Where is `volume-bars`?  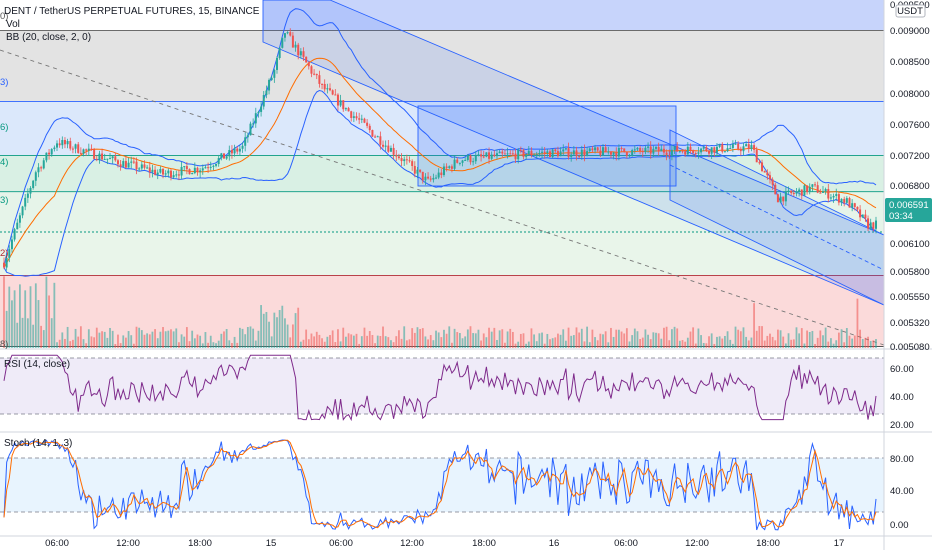 volume-bars is located at coordinates (440, 312).